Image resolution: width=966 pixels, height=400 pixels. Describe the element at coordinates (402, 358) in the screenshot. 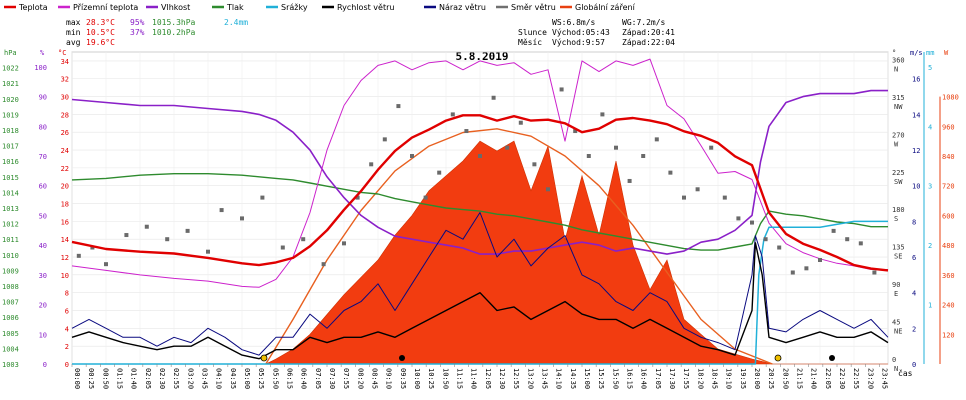

I see `moonrise-marker` at that location.